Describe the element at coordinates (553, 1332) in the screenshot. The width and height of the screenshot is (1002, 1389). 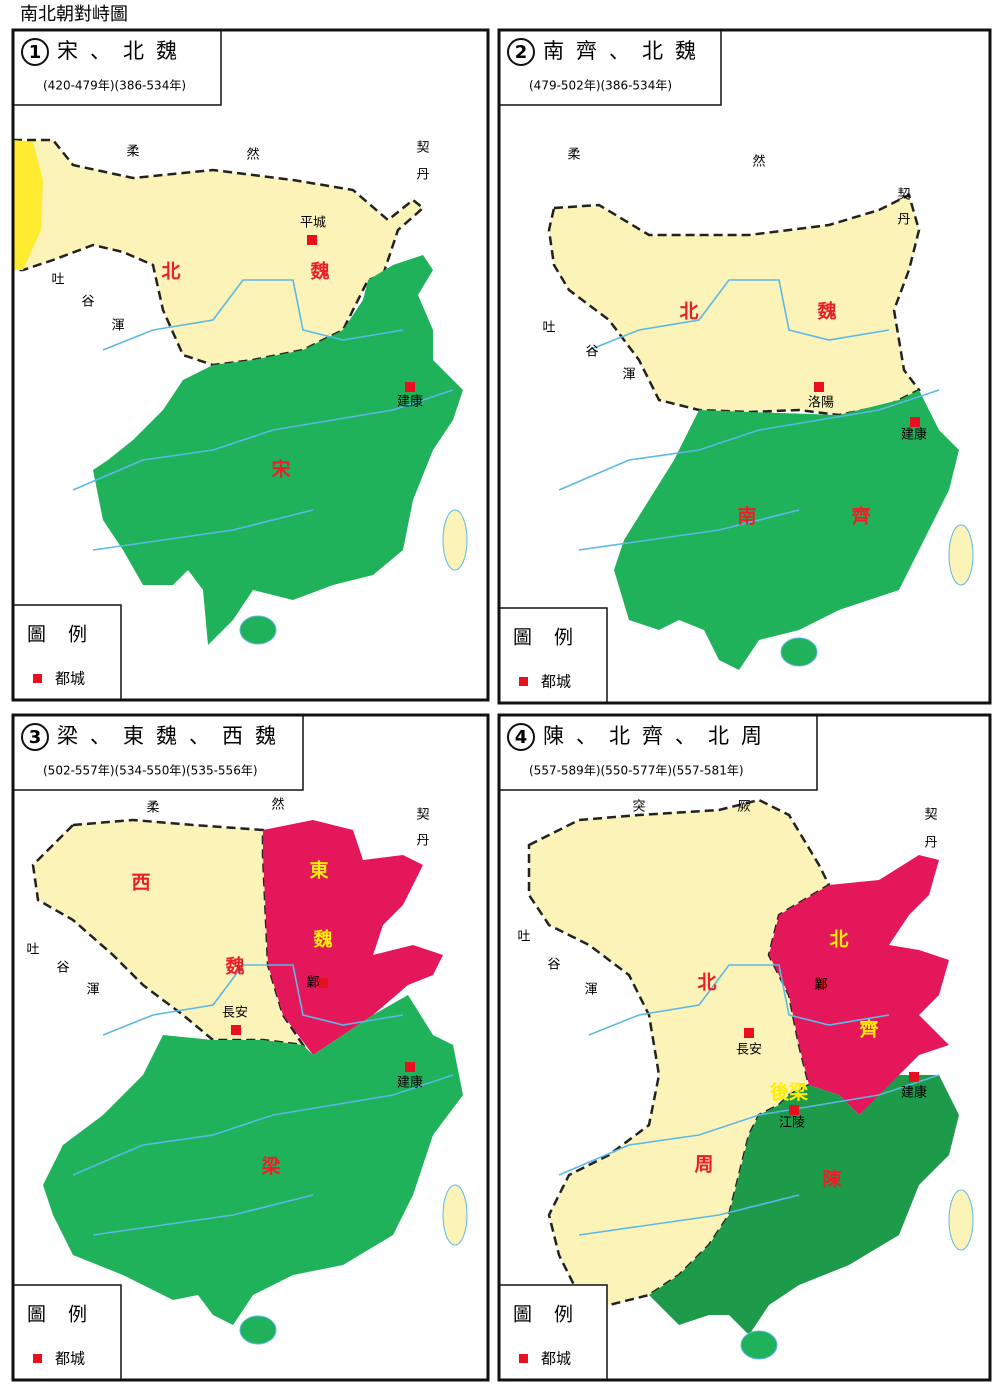
I see `legend-box` at that location.